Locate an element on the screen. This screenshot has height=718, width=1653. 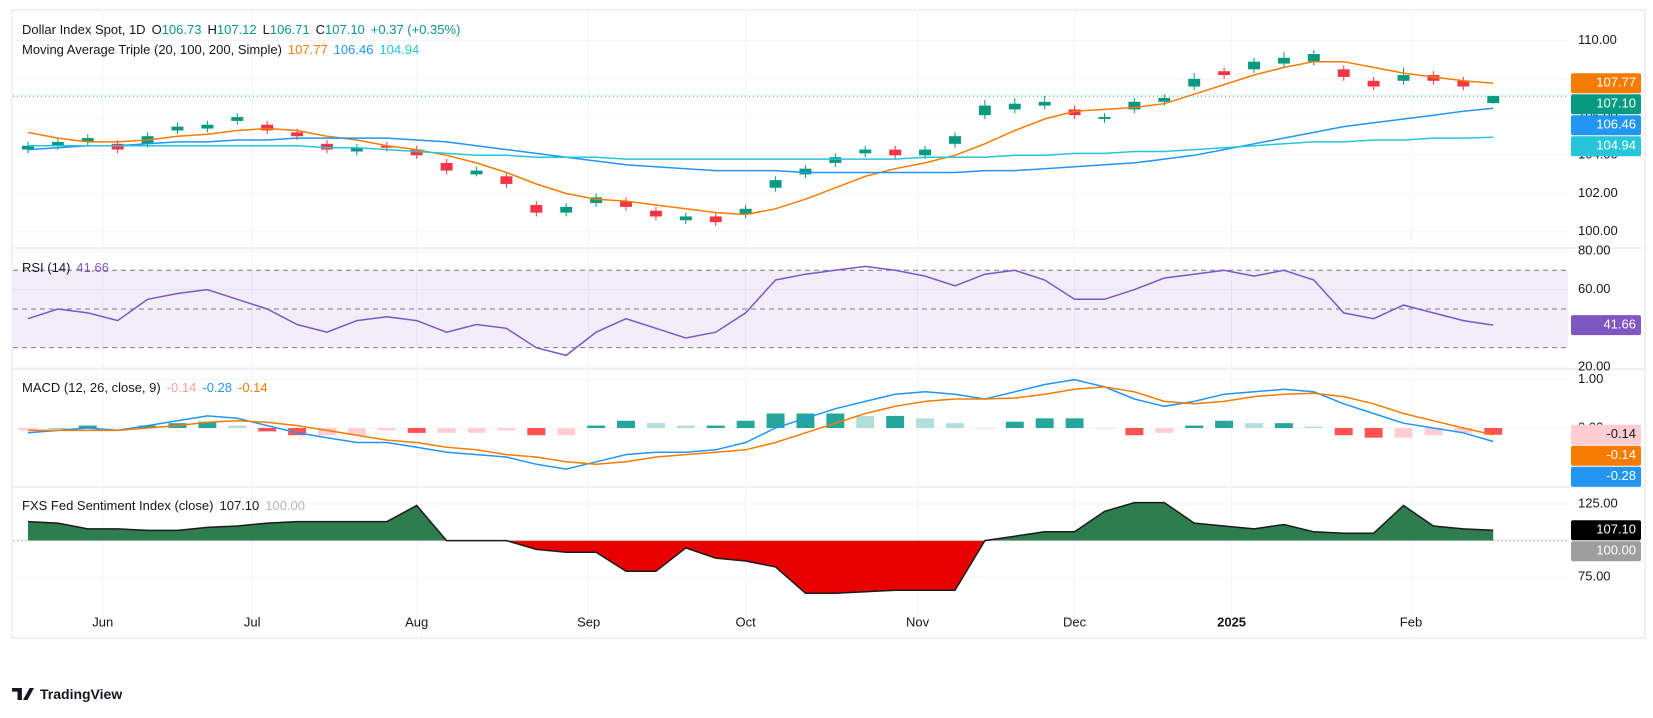
x-tick-label: Aug is located at coordinates (416, 621).